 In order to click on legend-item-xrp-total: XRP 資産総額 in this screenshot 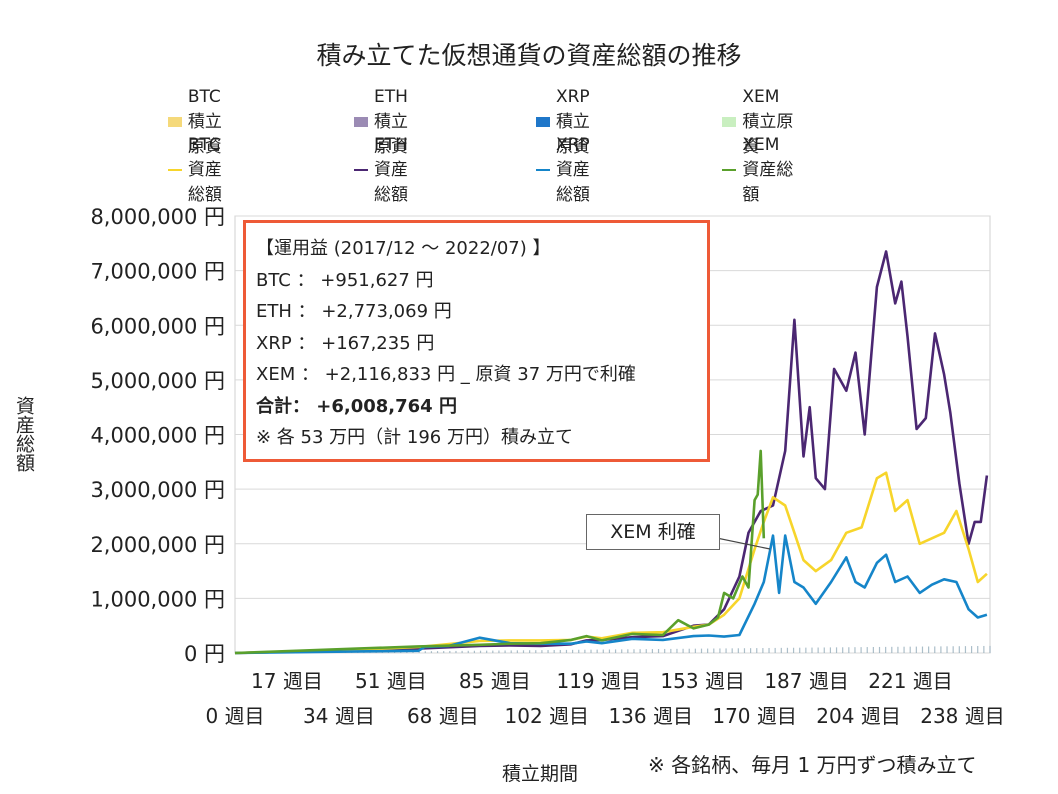, I will do `click(571, 170)`.